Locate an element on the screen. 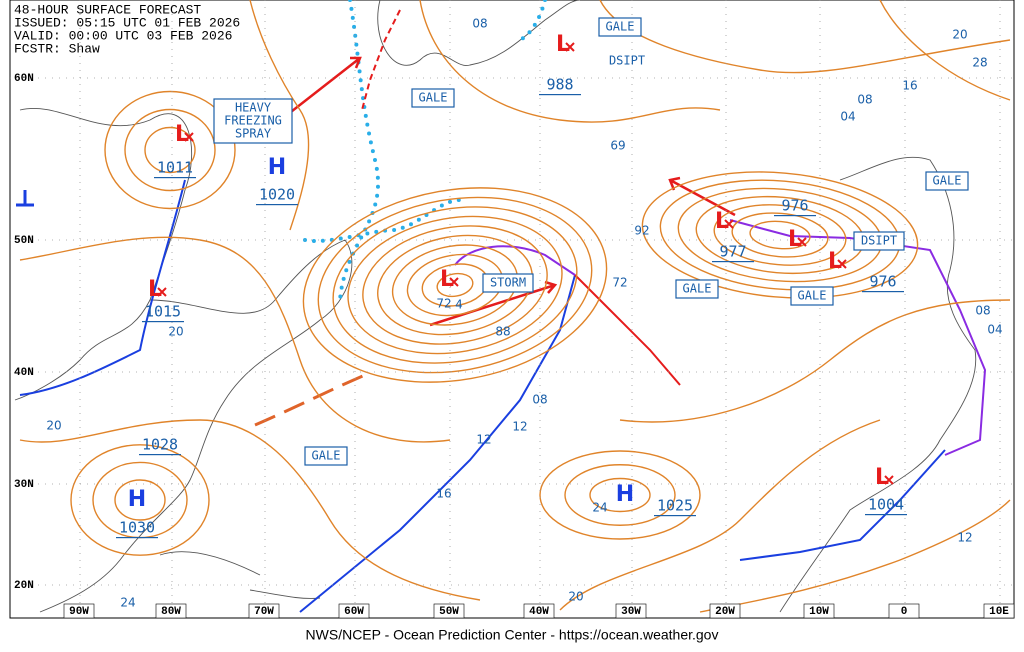 This screenshot has height=652, width=1024. warning-label: SPRAY is located at coordinates (253, 134).